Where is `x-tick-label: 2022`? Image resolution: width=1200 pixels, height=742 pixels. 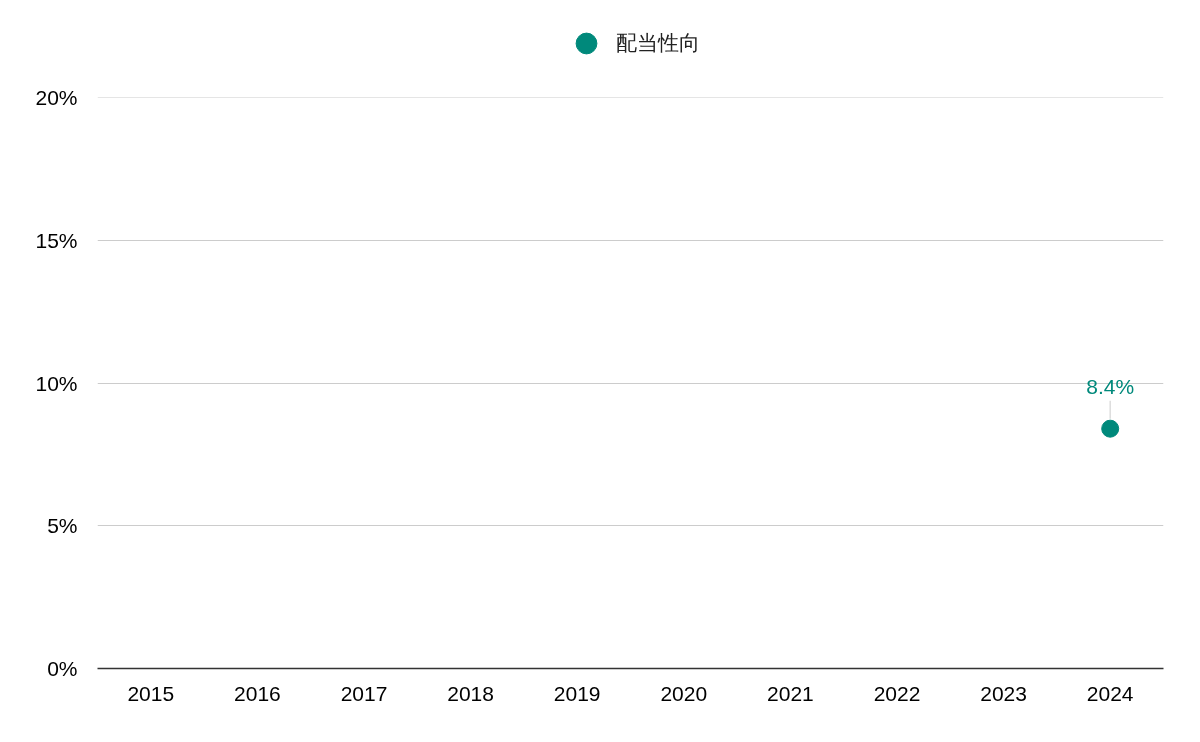
x-tick-label: 2022 is located at coordinates (897, 693).